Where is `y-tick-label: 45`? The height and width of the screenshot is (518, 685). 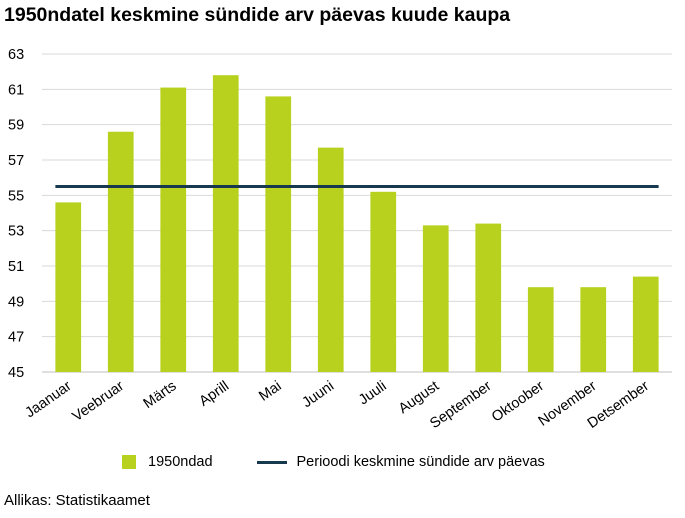 y-tick-label: 45 is located at coordinates (16, 373).